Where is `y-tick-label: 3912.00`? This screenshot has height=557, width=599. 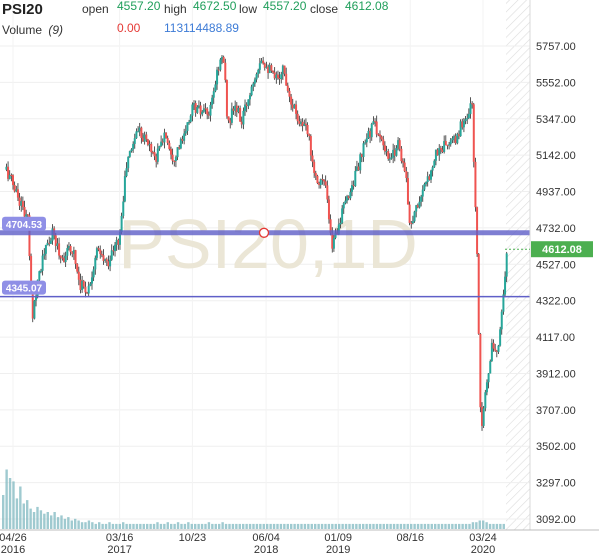
y-tick-label: 3912.00 is located at coordinates (556, 374).